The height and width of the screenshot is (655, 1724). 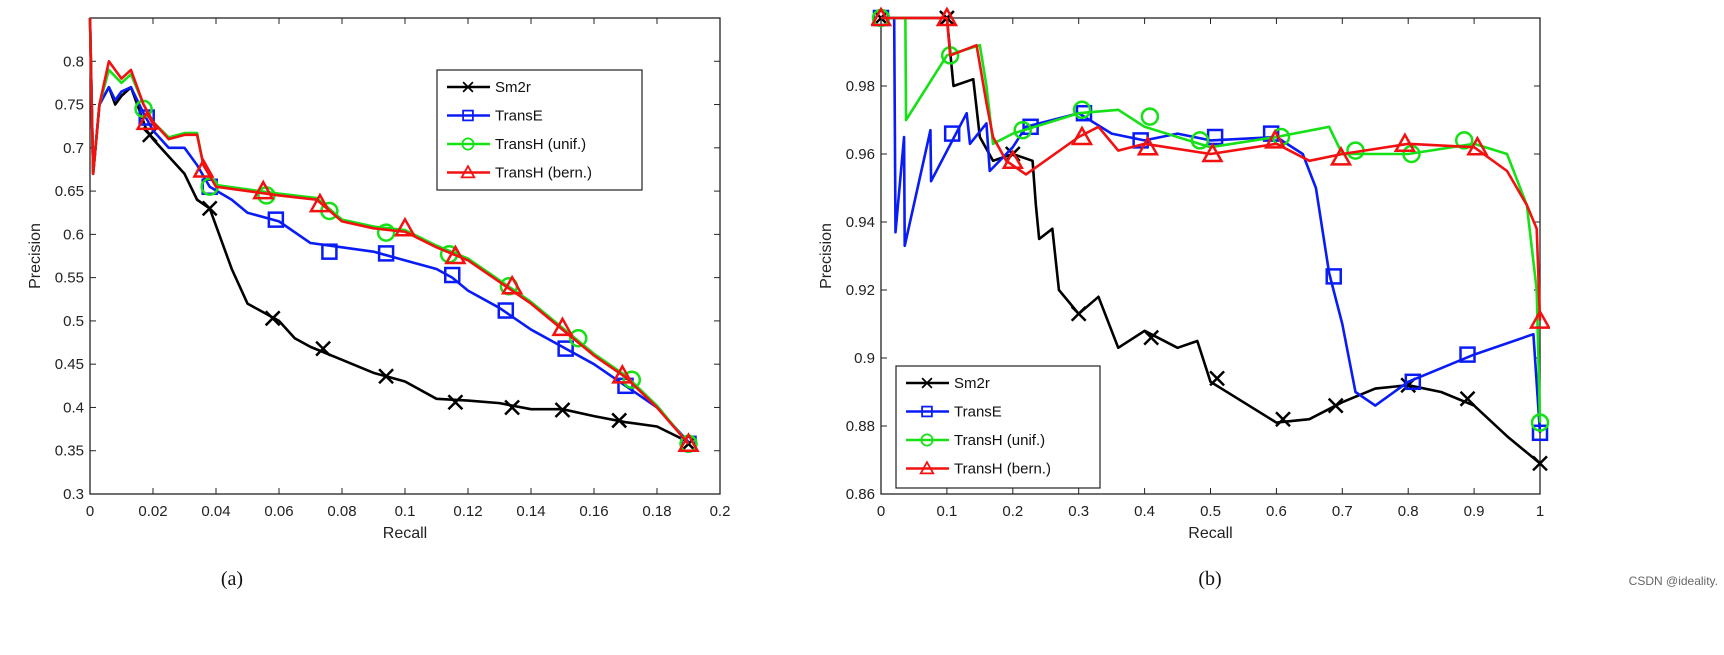 What do you see at coordinates (232, 579) in the screenshot?
I see `chart-caption: (a)` at bounding box center [232, 579].